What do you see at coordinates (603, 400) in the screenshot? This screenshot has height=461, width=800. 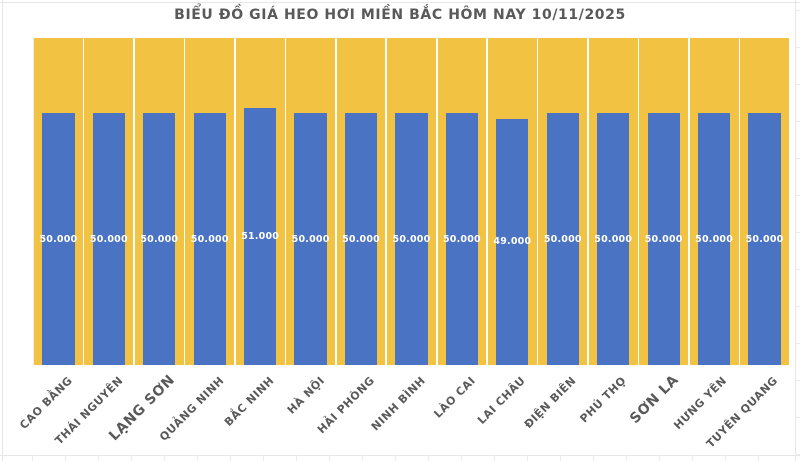 I see `x-axis-label: PHÚ THỌ` at bounding box center [603, 400].